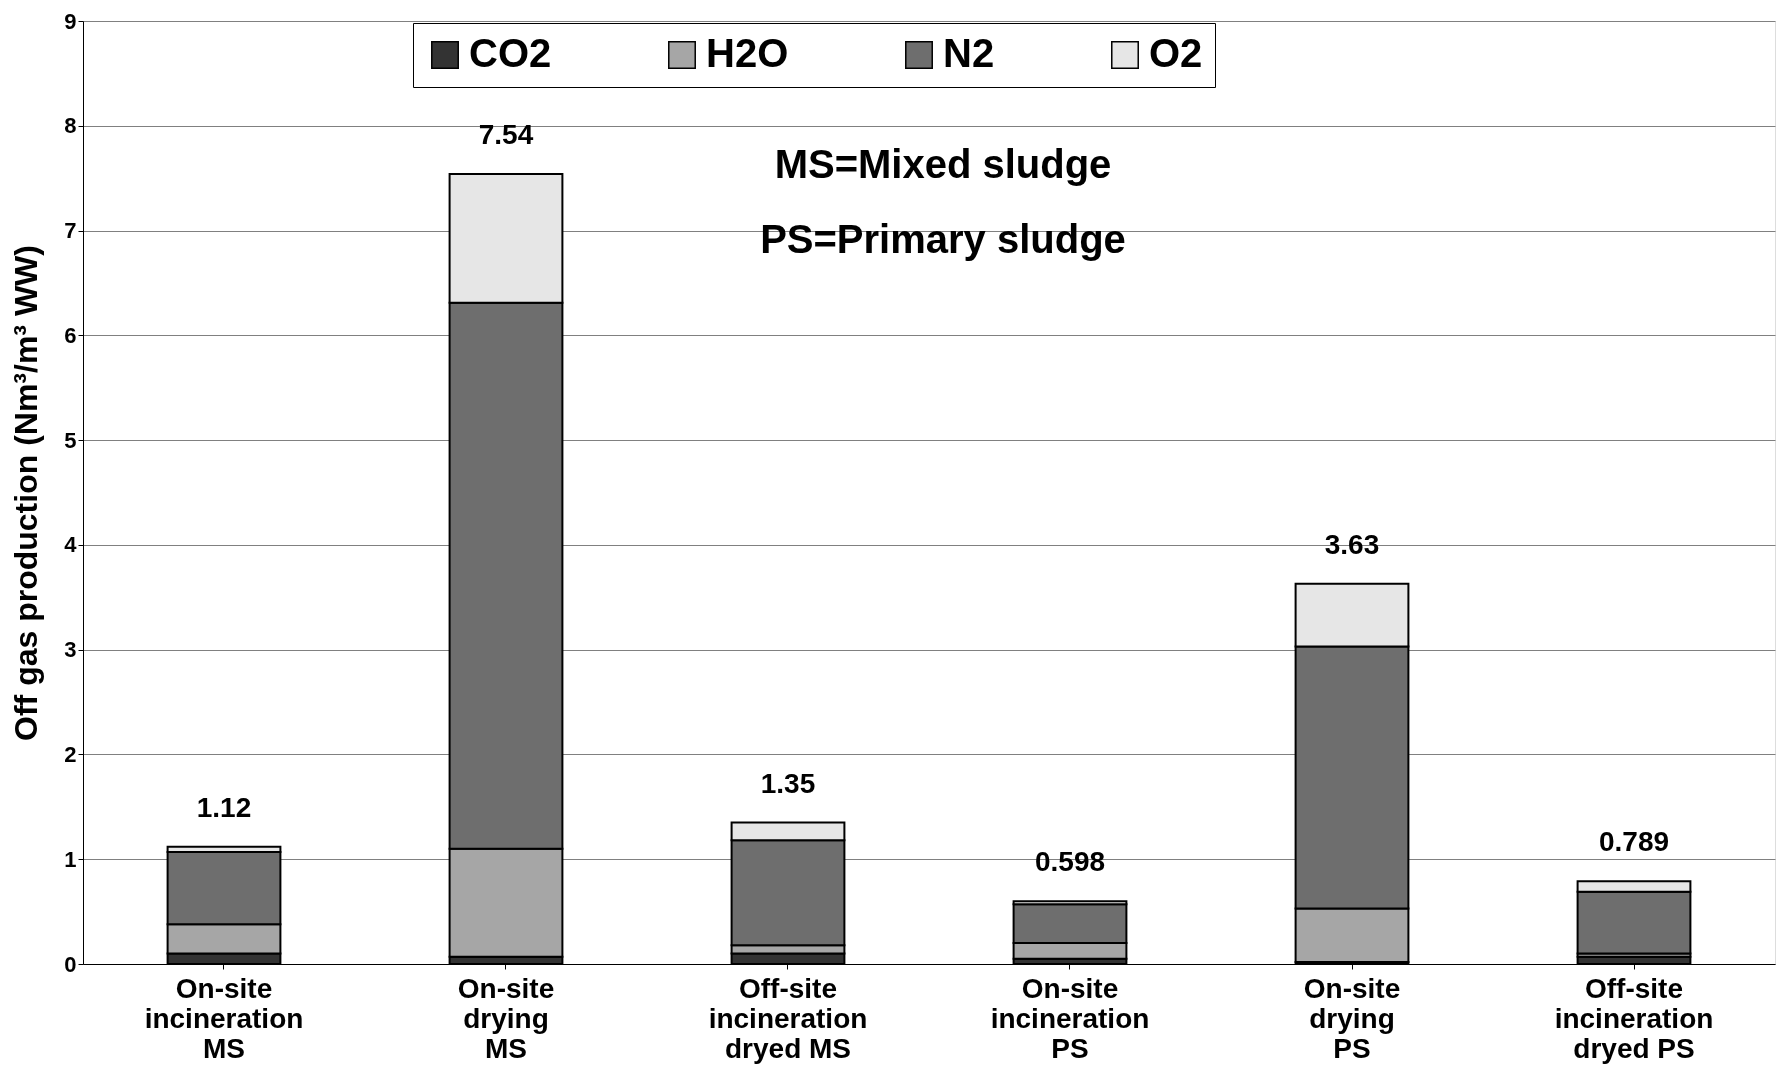 This screenshot has height=1073, width=1785. What do you see at coordinates (70, 231) in the screenshot?
I see `y-tick-label: 7` at bounding box center [70, 231].